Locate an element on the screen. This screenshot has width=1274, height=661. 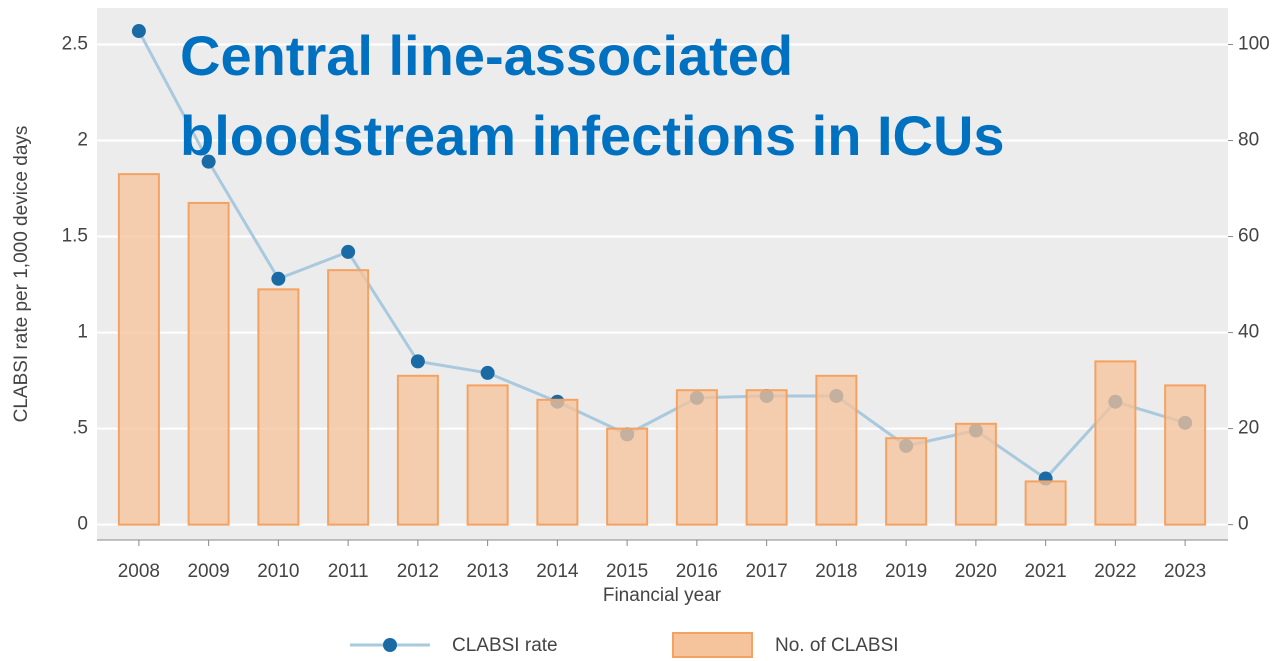
legend-swatch is located at coordinates (712, 645).